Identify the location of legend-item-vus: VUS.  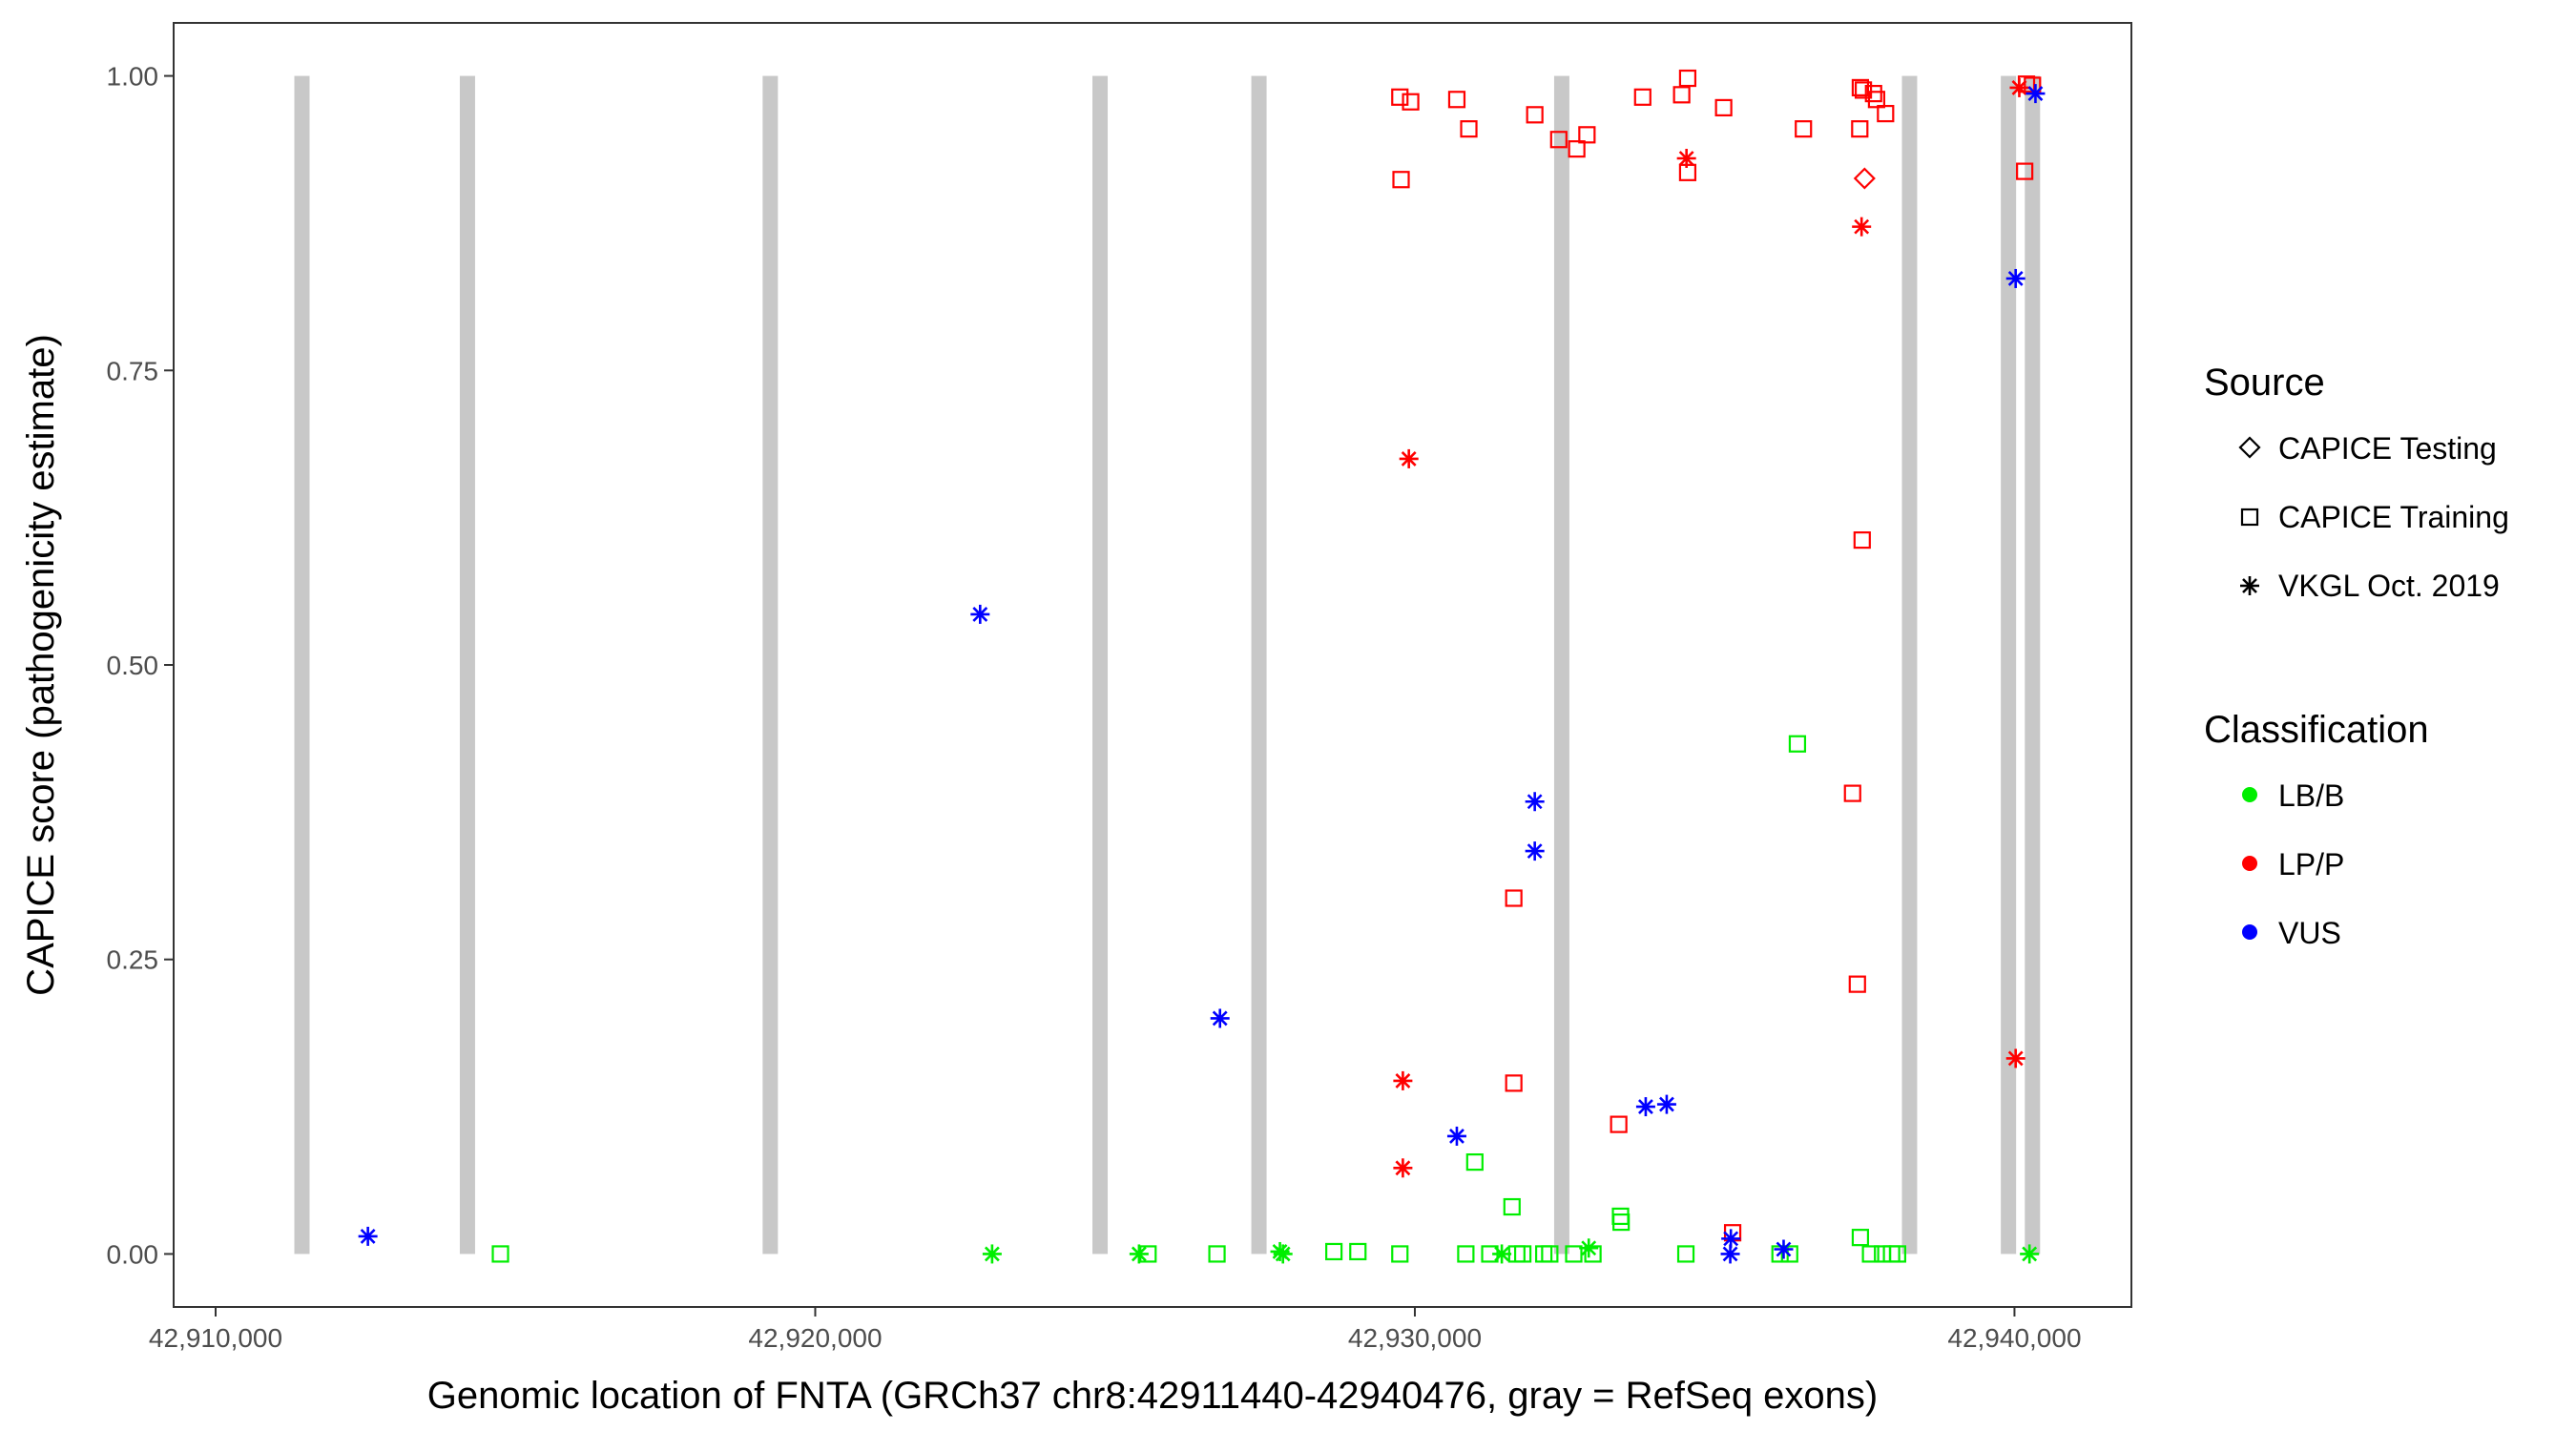
(2291, 933).